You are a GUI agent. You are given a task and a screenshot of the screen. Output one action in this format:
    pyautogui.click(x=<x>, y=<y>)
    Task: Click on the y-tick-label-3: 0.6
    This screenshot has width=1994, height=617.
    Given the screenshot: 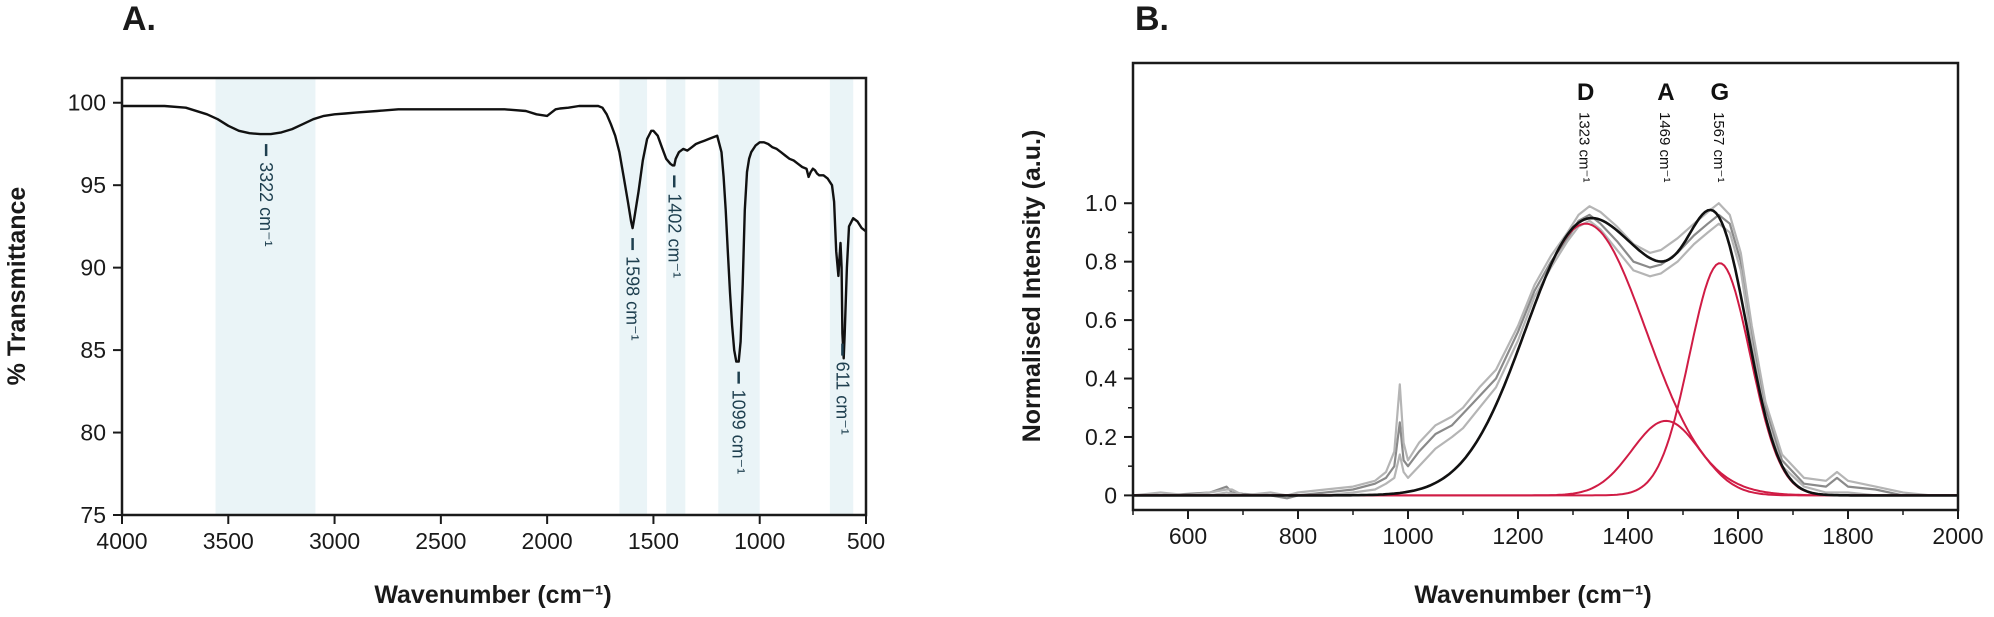 What is the action you would take?
    pyautogui.click(x=1101, y=320)
    